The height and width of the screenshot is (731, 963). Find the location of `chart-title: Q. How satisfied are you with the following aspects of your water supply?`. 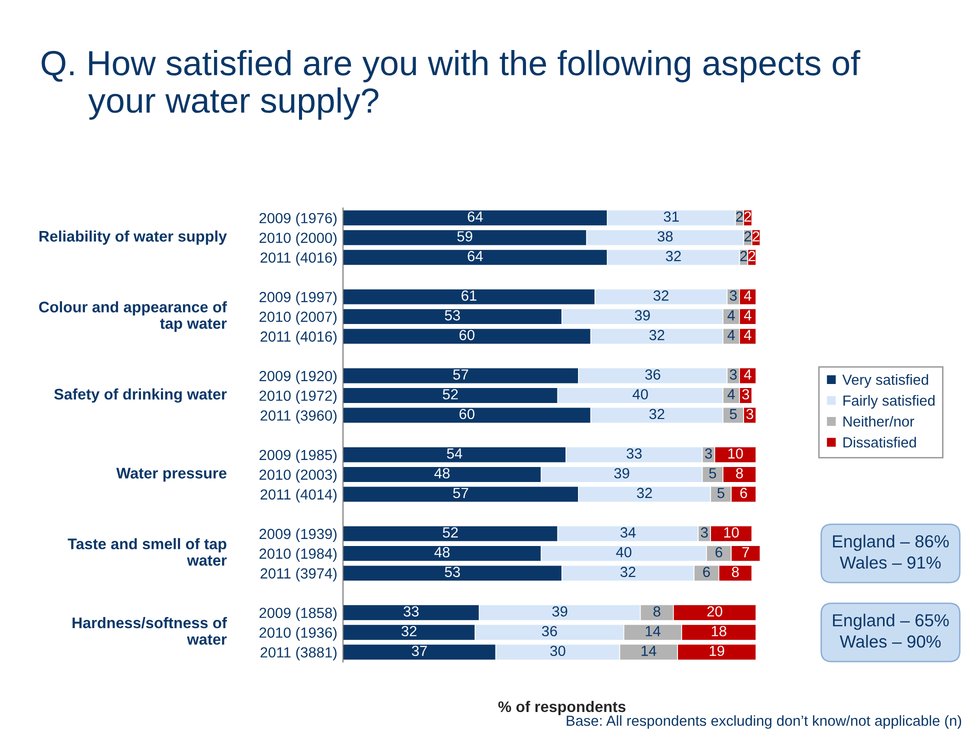

chart-title: Q. How satisfied are you with the following aspects of your water supply? is located at coordinates (451, 85).